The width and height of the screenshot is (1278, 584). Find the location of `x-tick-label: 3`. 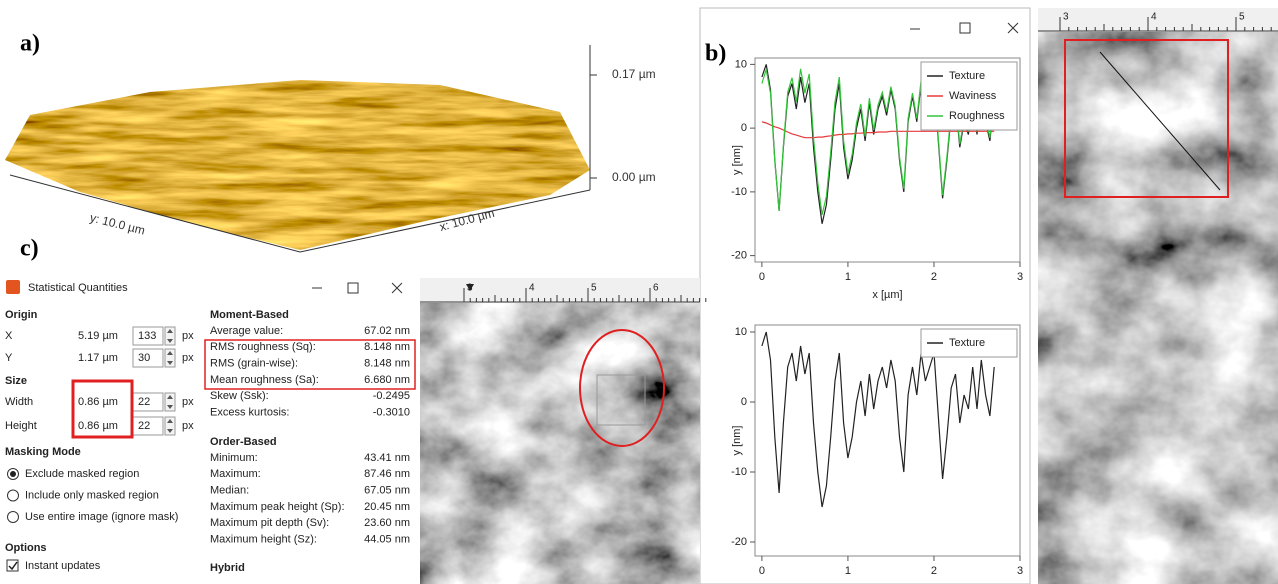

x-tick-label: 3 is located at coordinates (1020, 571).